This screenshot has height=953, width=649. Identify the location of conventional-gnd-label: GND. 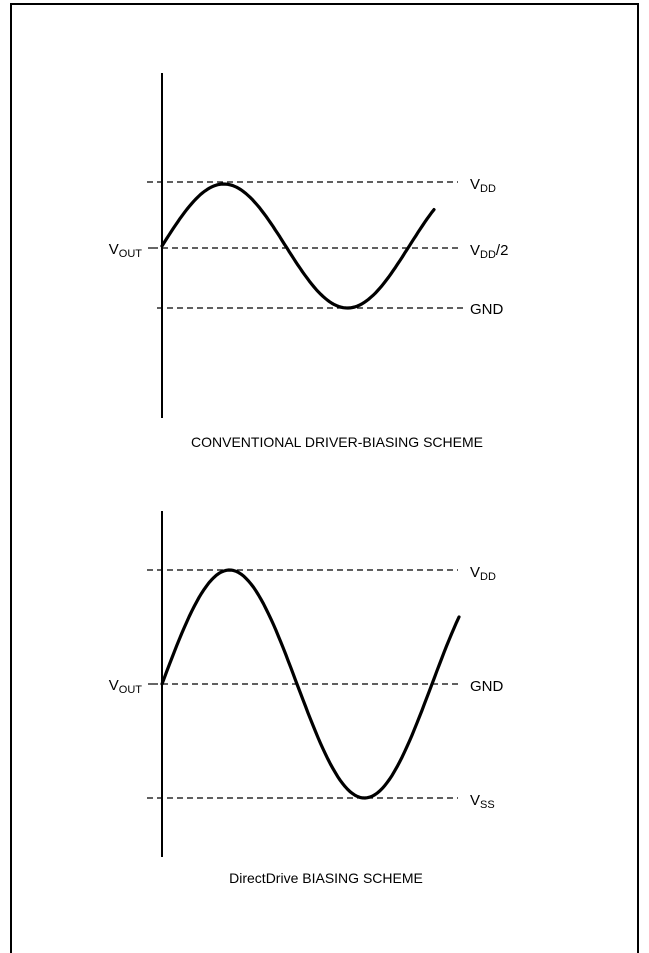
(487, 309).